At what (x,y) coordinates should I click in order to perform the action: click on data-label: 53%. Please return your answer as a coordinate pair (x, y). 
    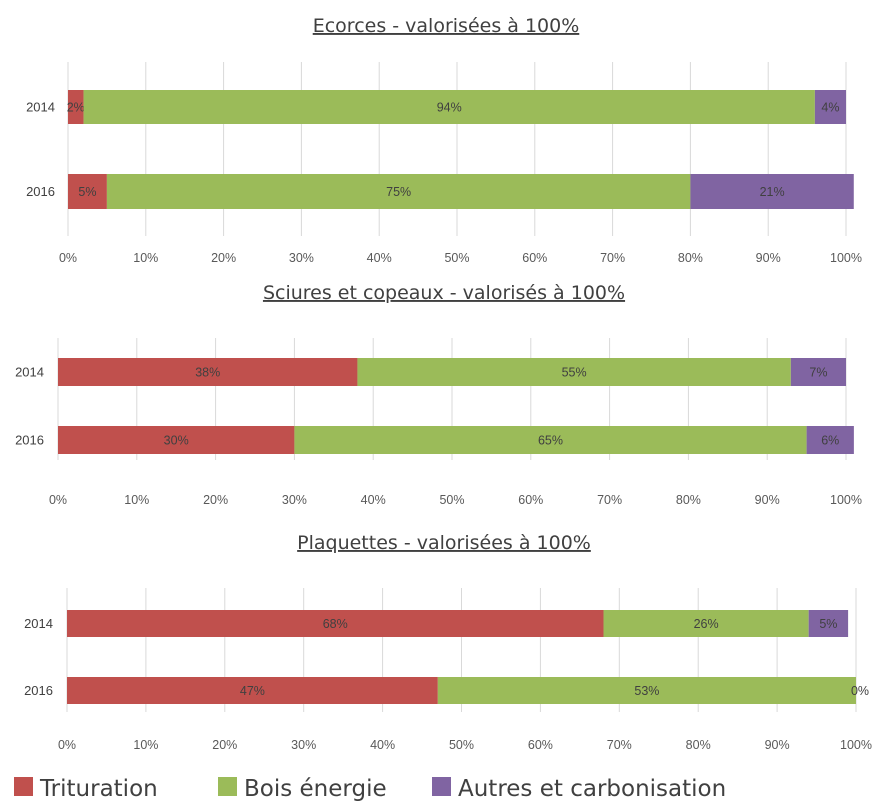
    Looking at the image, I should click on (646, 691).